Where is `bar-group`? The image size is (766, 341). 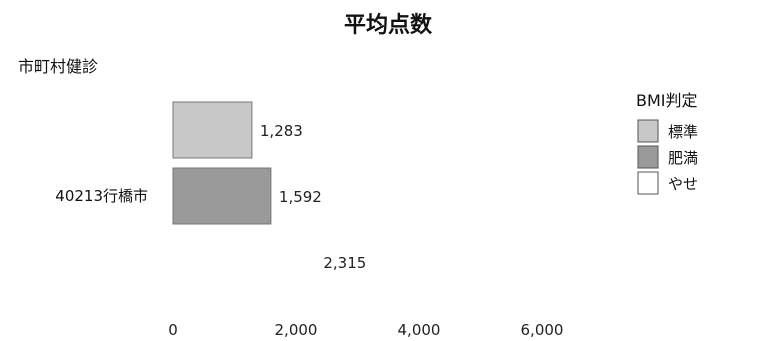 bar-group is located at coordinates (244, 195).